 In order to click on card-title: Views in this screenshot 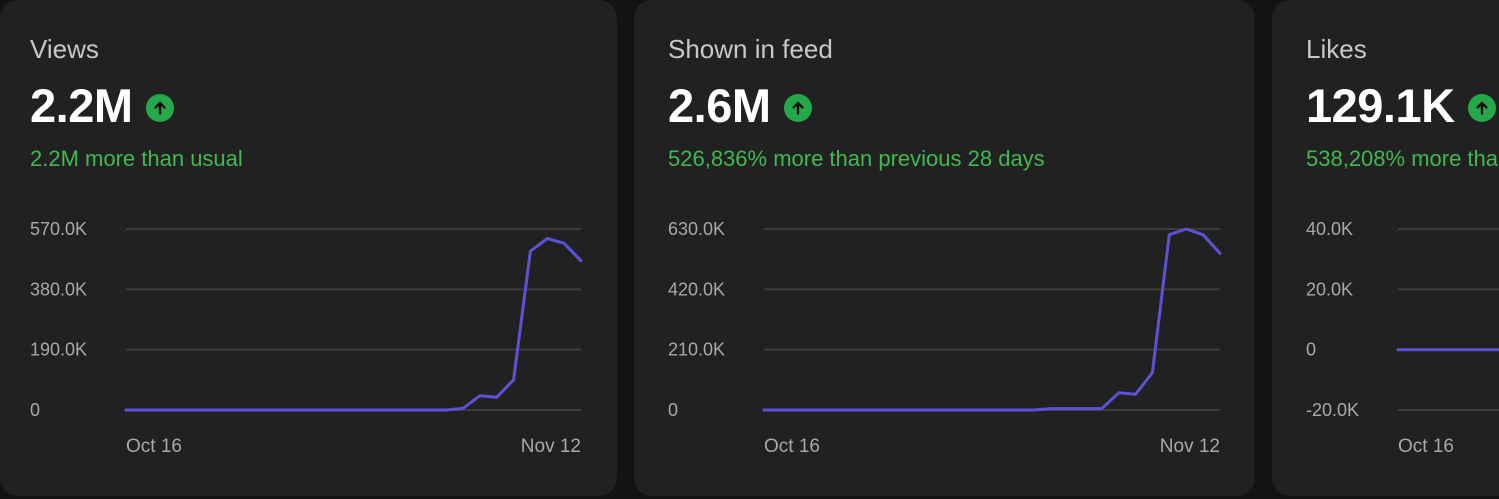, I will do `click(64, 49)`.